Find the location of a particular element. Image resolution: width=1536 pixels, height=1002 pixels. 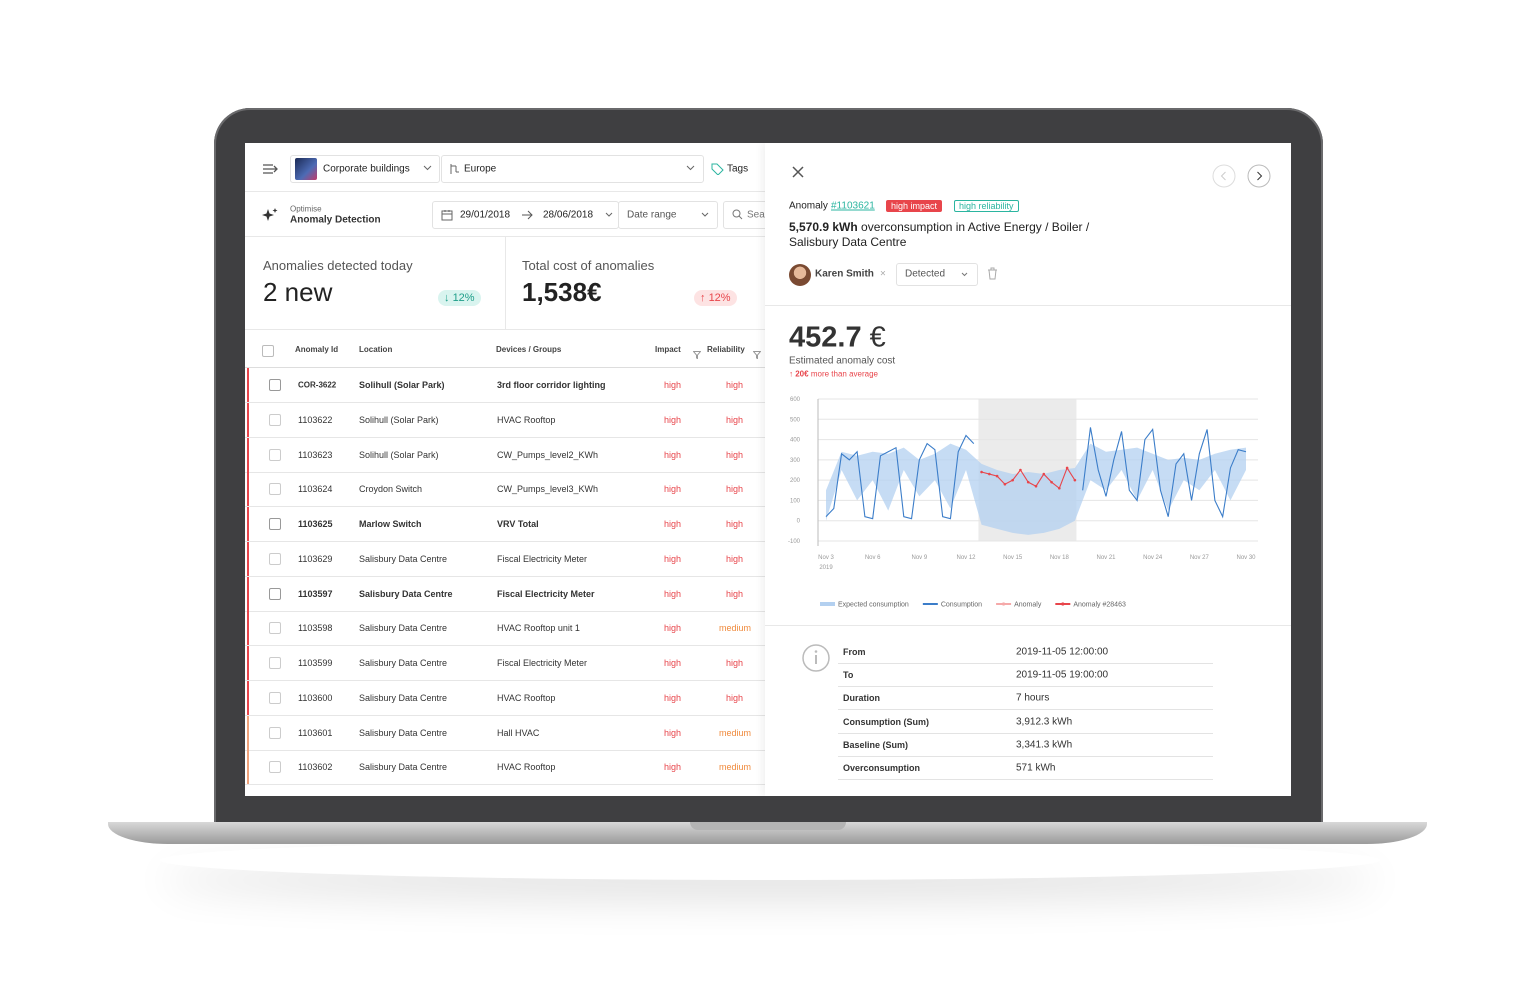

menu-icon is located at coordinates (270, 169).